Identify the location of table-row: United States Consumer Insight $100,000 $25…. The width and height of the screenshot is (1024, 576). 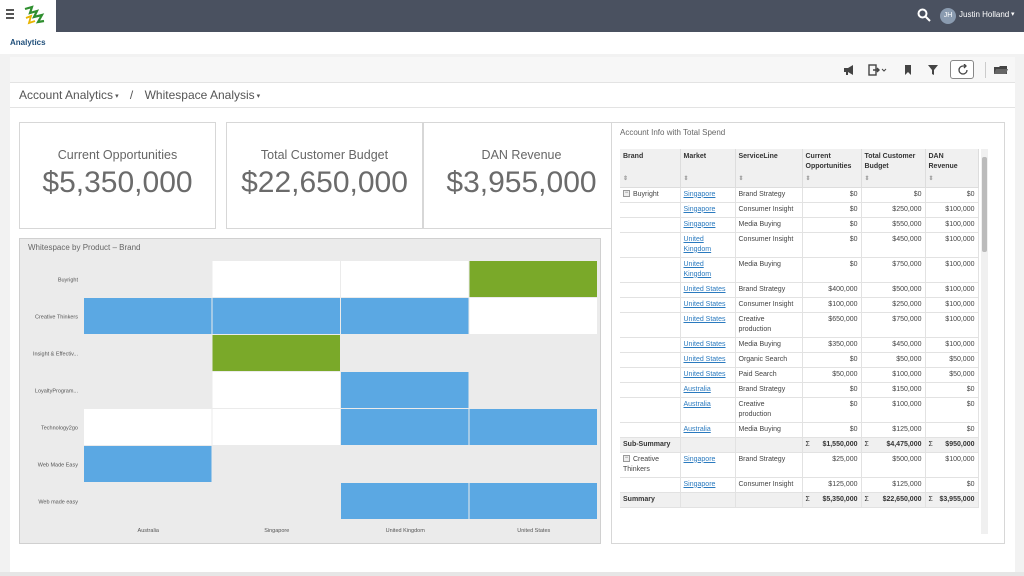
(799, 305).